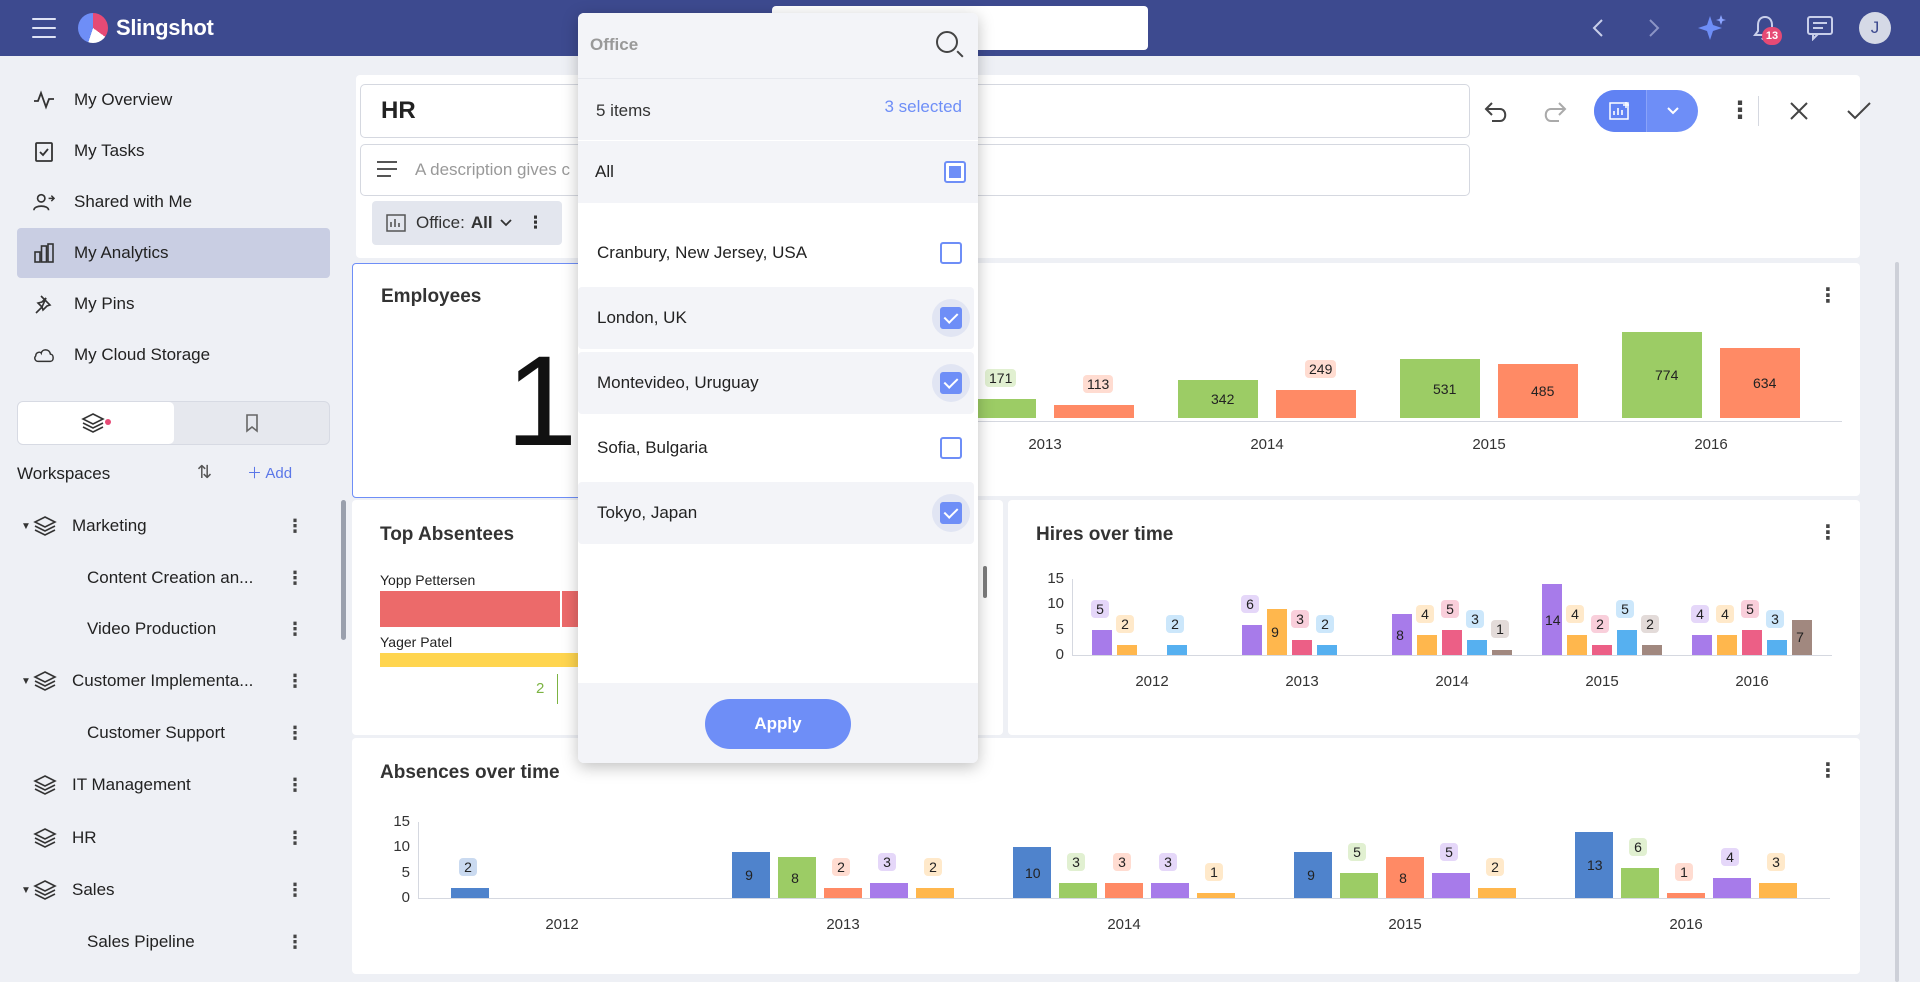  I want to click on tree-item-marketing: ▼ Marketing ⋮, so click(160, 526).